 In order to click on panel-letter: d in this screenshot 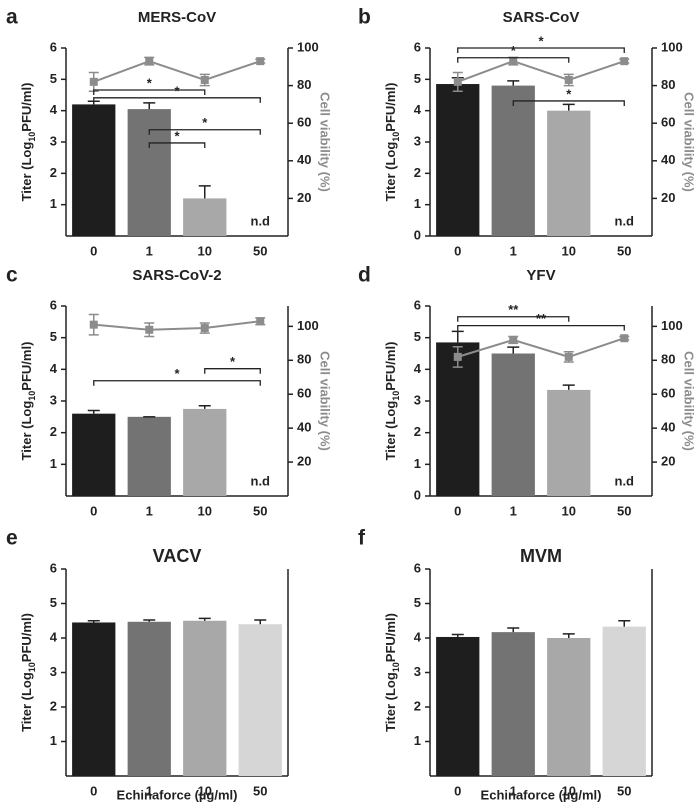, I will do `click(364, 275)`.